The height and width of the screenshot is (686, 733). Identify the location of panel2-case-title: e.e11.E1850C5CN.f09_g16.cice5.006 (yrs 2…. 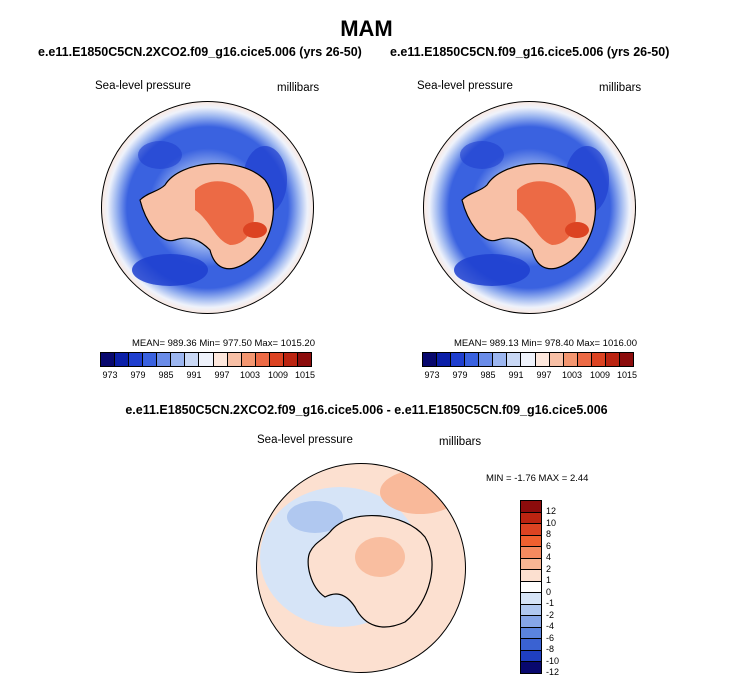
(530, 52).